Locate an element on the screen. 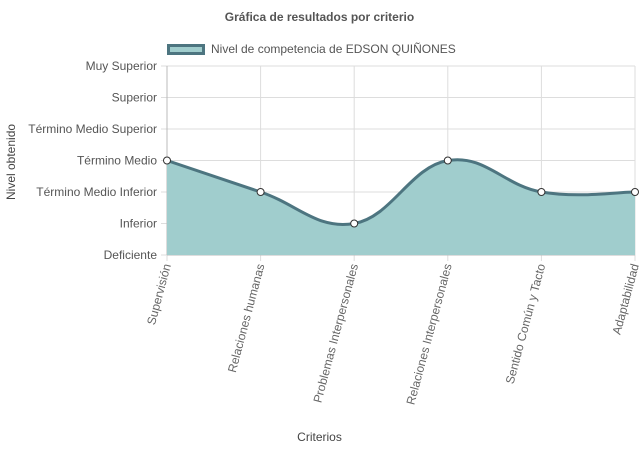 The height and width of the screenshot is (449, 639). x-tick-label: Supervisión is located at coordinates (159, 294).